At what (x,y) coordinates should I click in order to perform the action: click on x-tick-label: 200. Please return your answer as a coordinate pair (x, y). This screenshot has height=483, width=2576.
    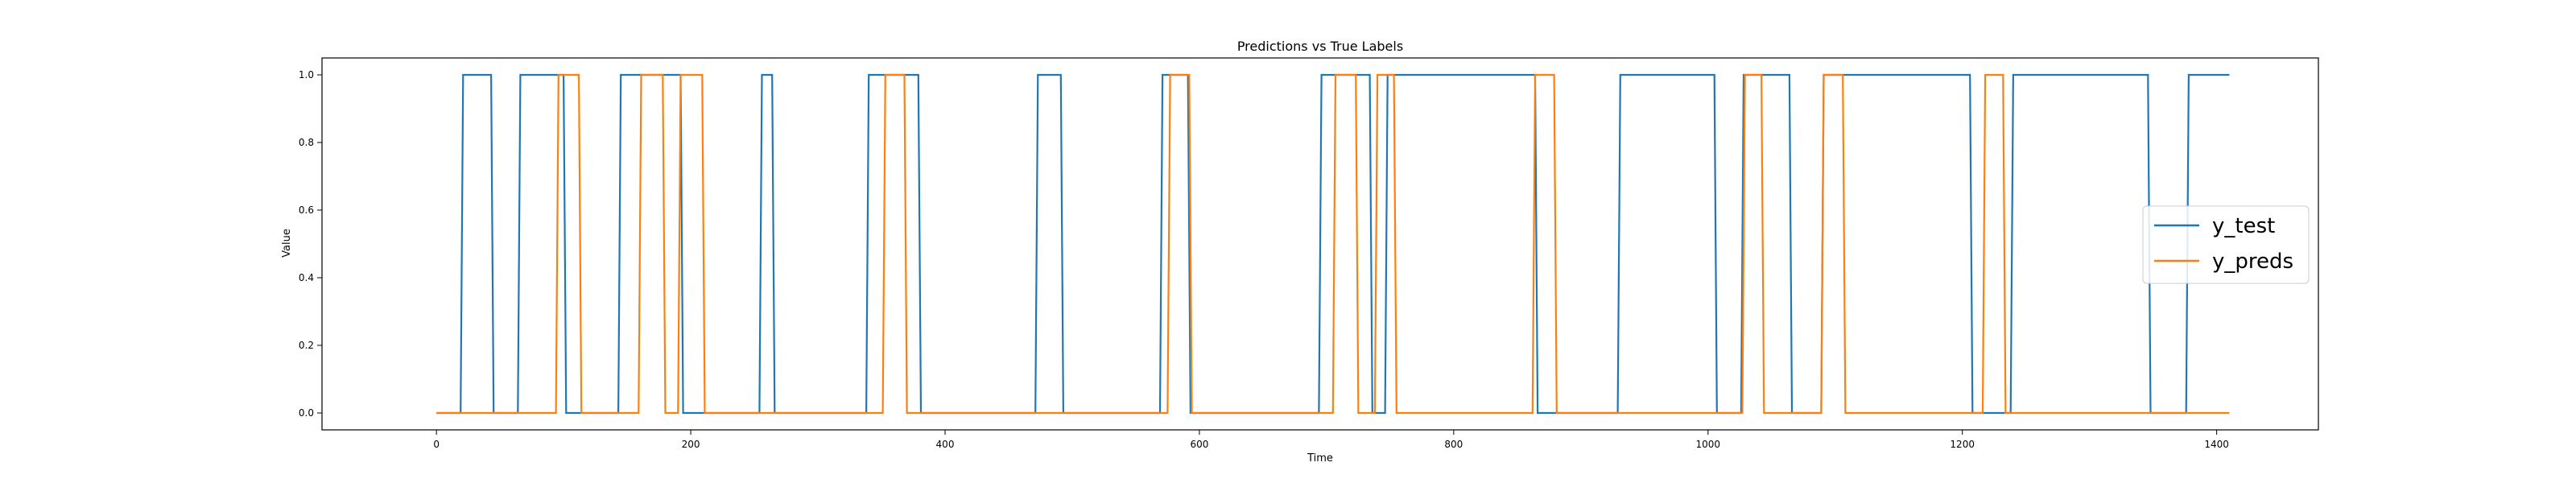
    Looking at the image, I should click on (691, 444).